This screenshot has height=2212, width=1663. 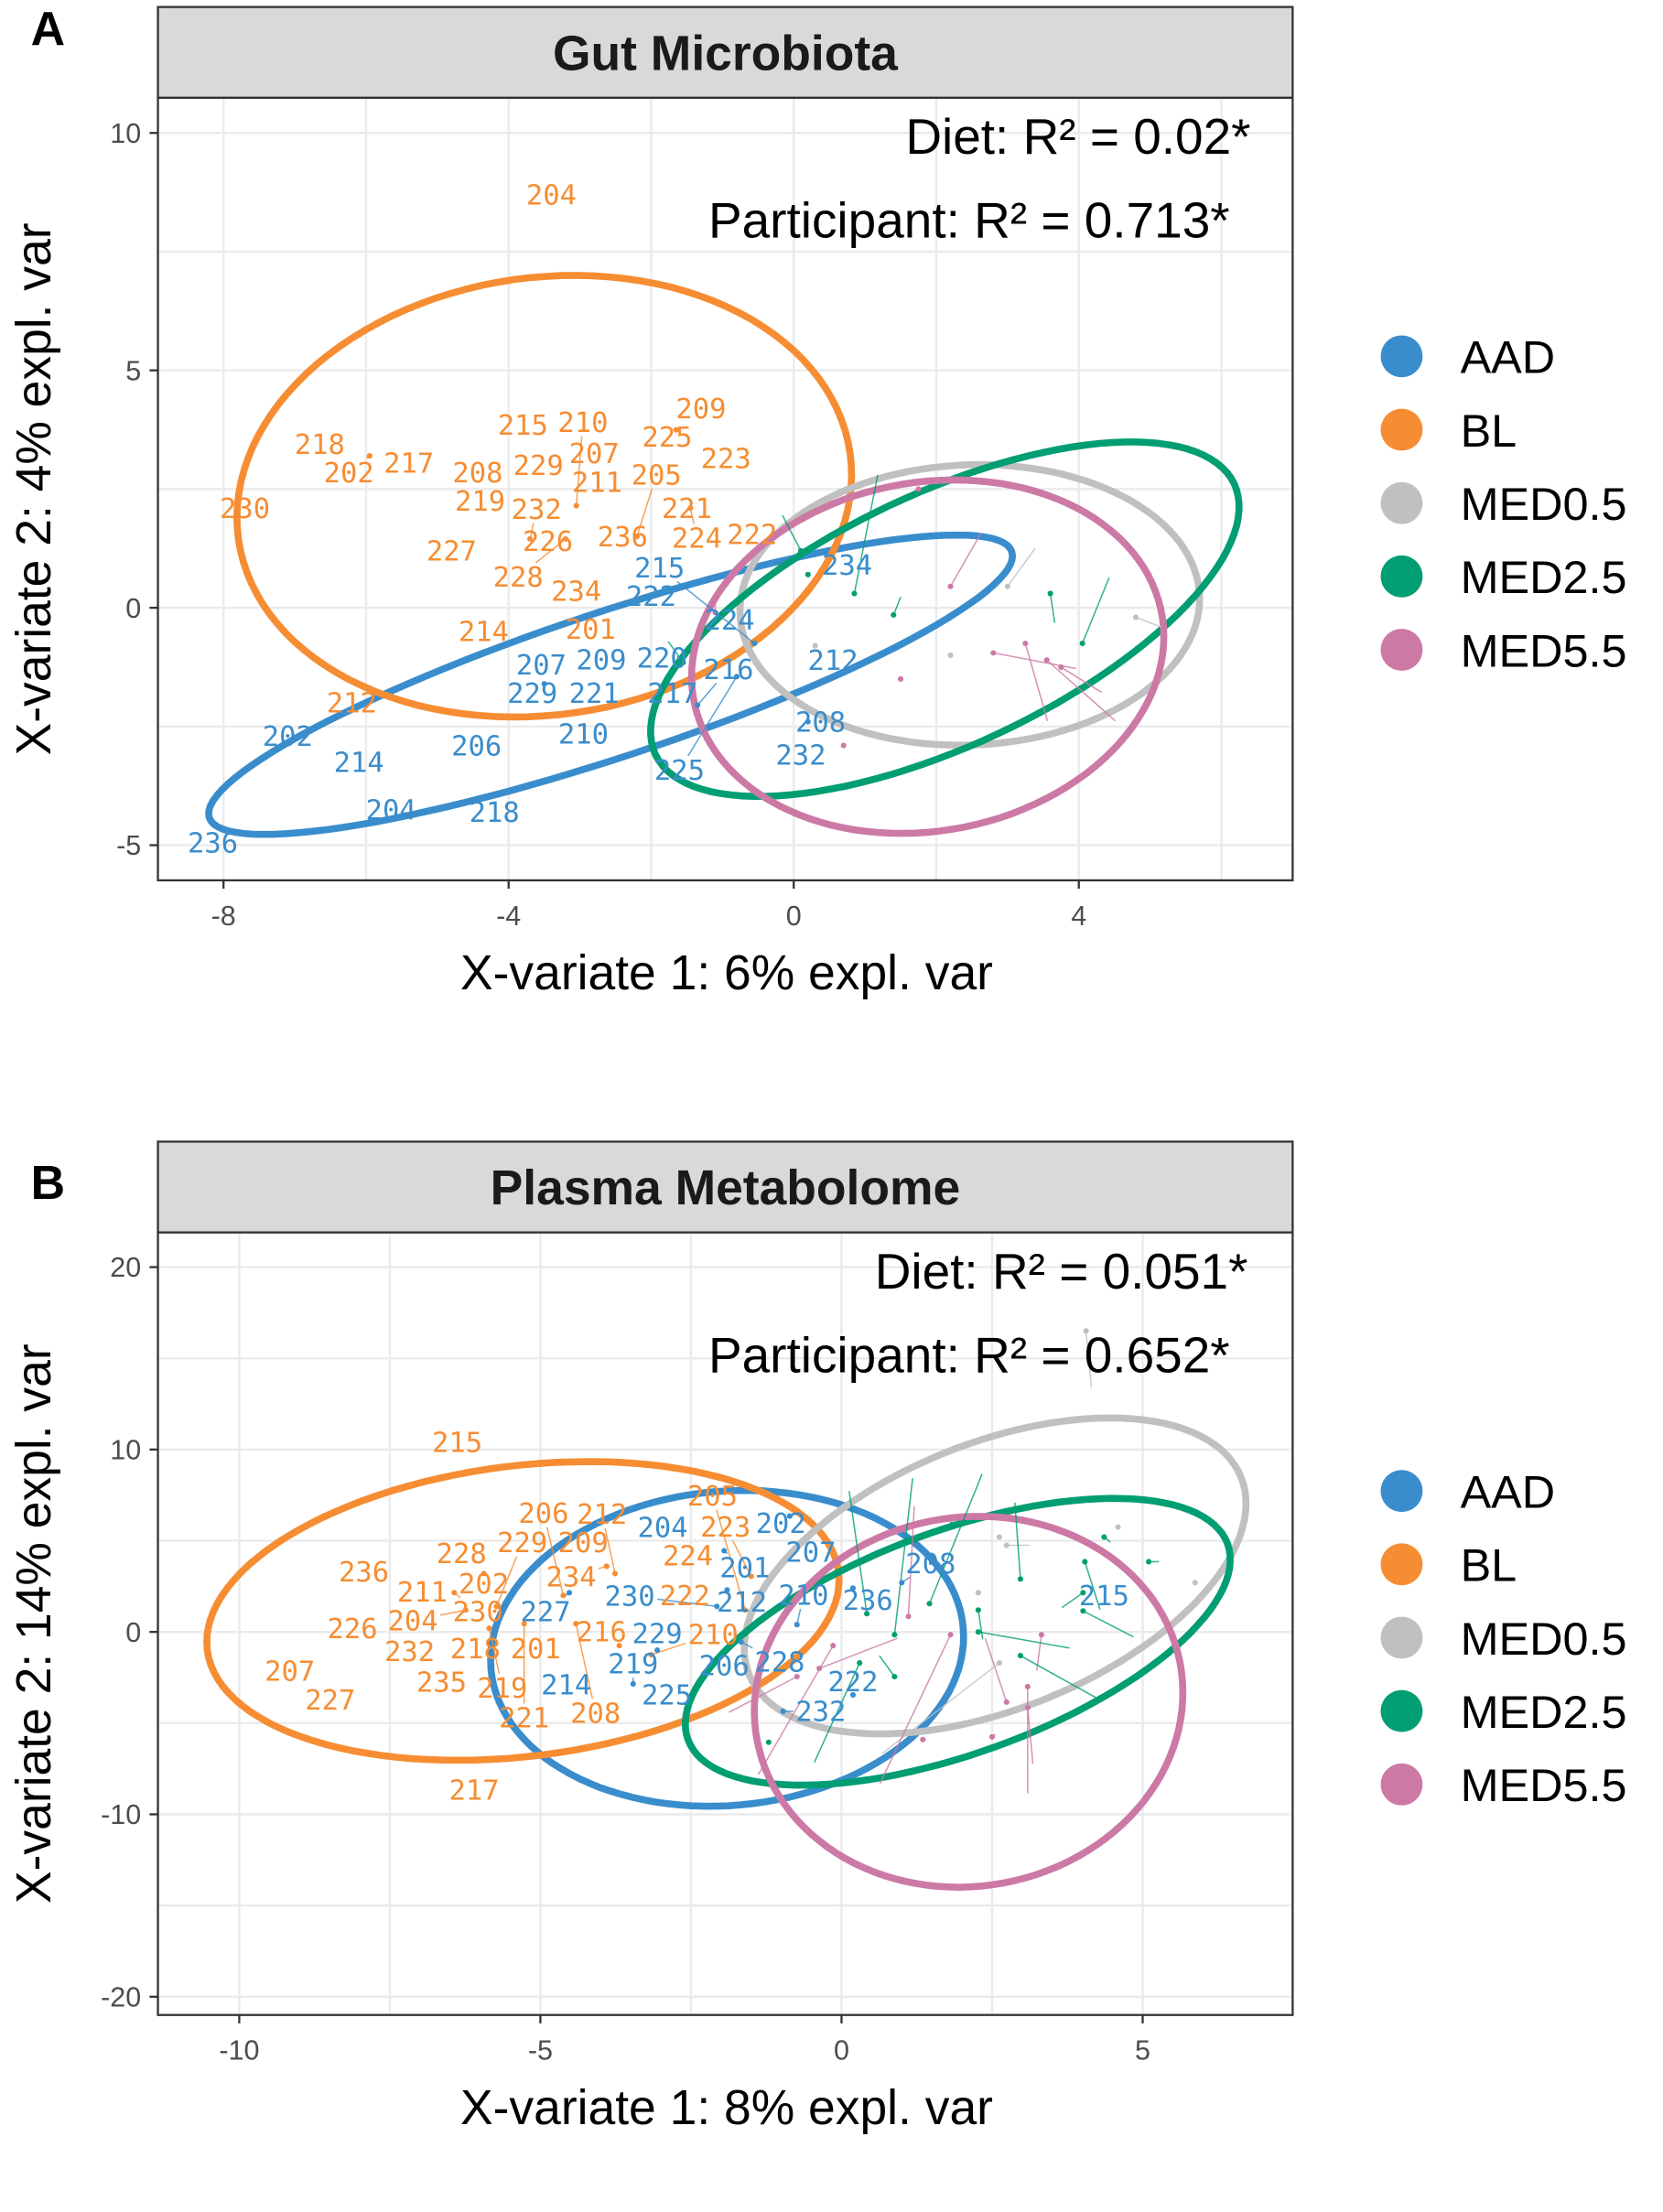 I want to click on point-label-bl: 211, so click(x=597, y=483).